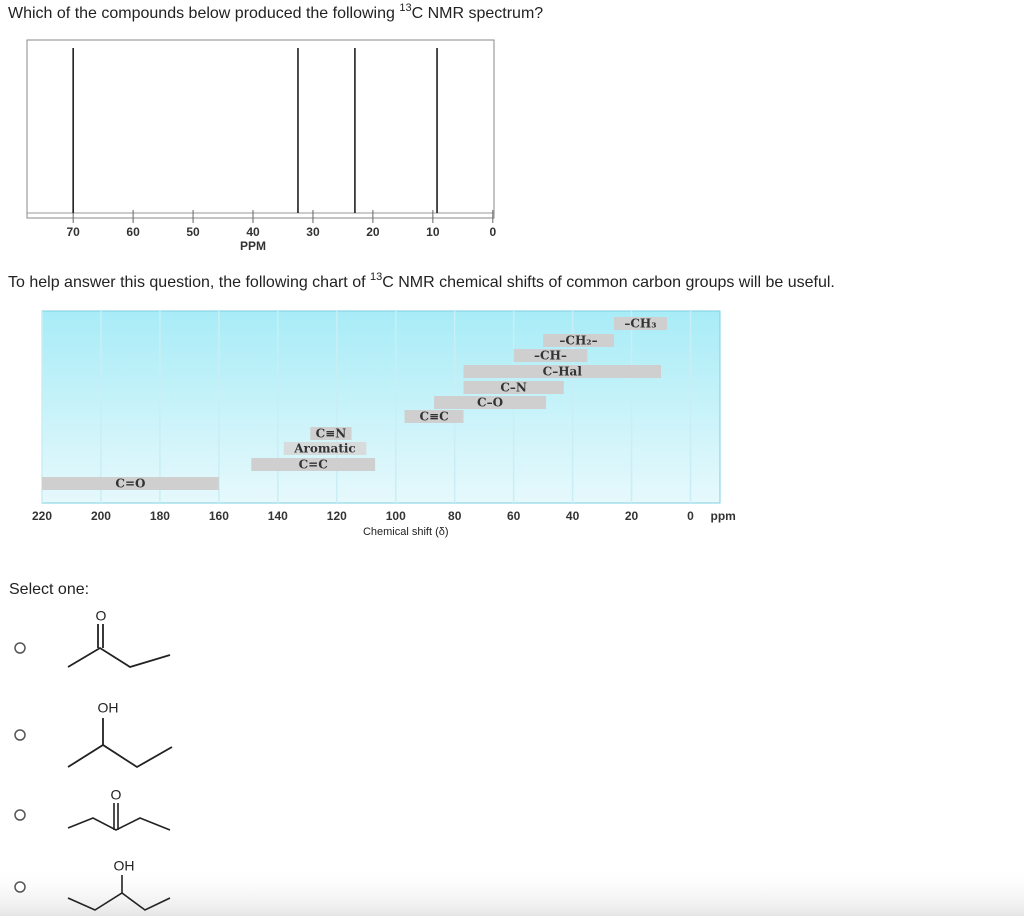 The width and height of the screenshot is (1024, 916). I want to click on group-label: –CH₂–, so click(578, 341).